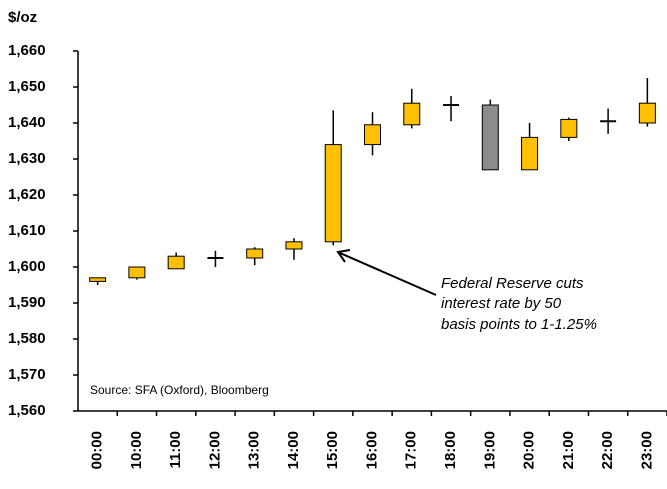 The height and width of the screenshot is (489, 667). Describe the element at coordinates (343, 256) in the screenshot. I see `annotation-arrowhead` at that location.